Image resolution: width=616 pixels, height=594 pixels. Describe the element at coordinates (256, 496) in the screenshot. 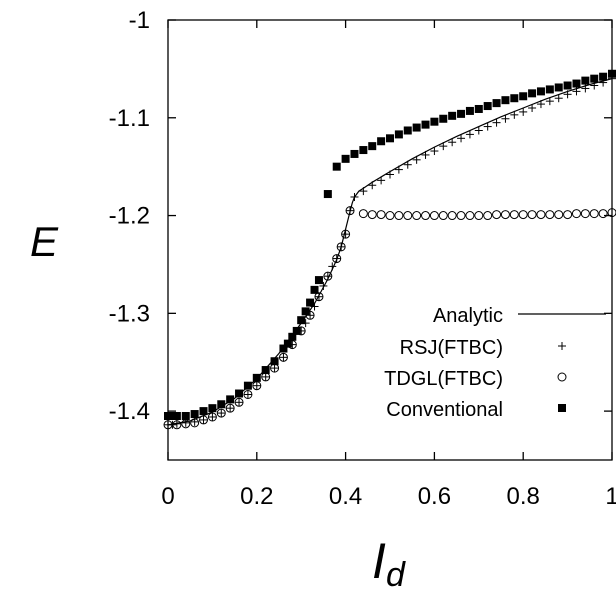

I see `x-tick-label: 0.2` at that location.